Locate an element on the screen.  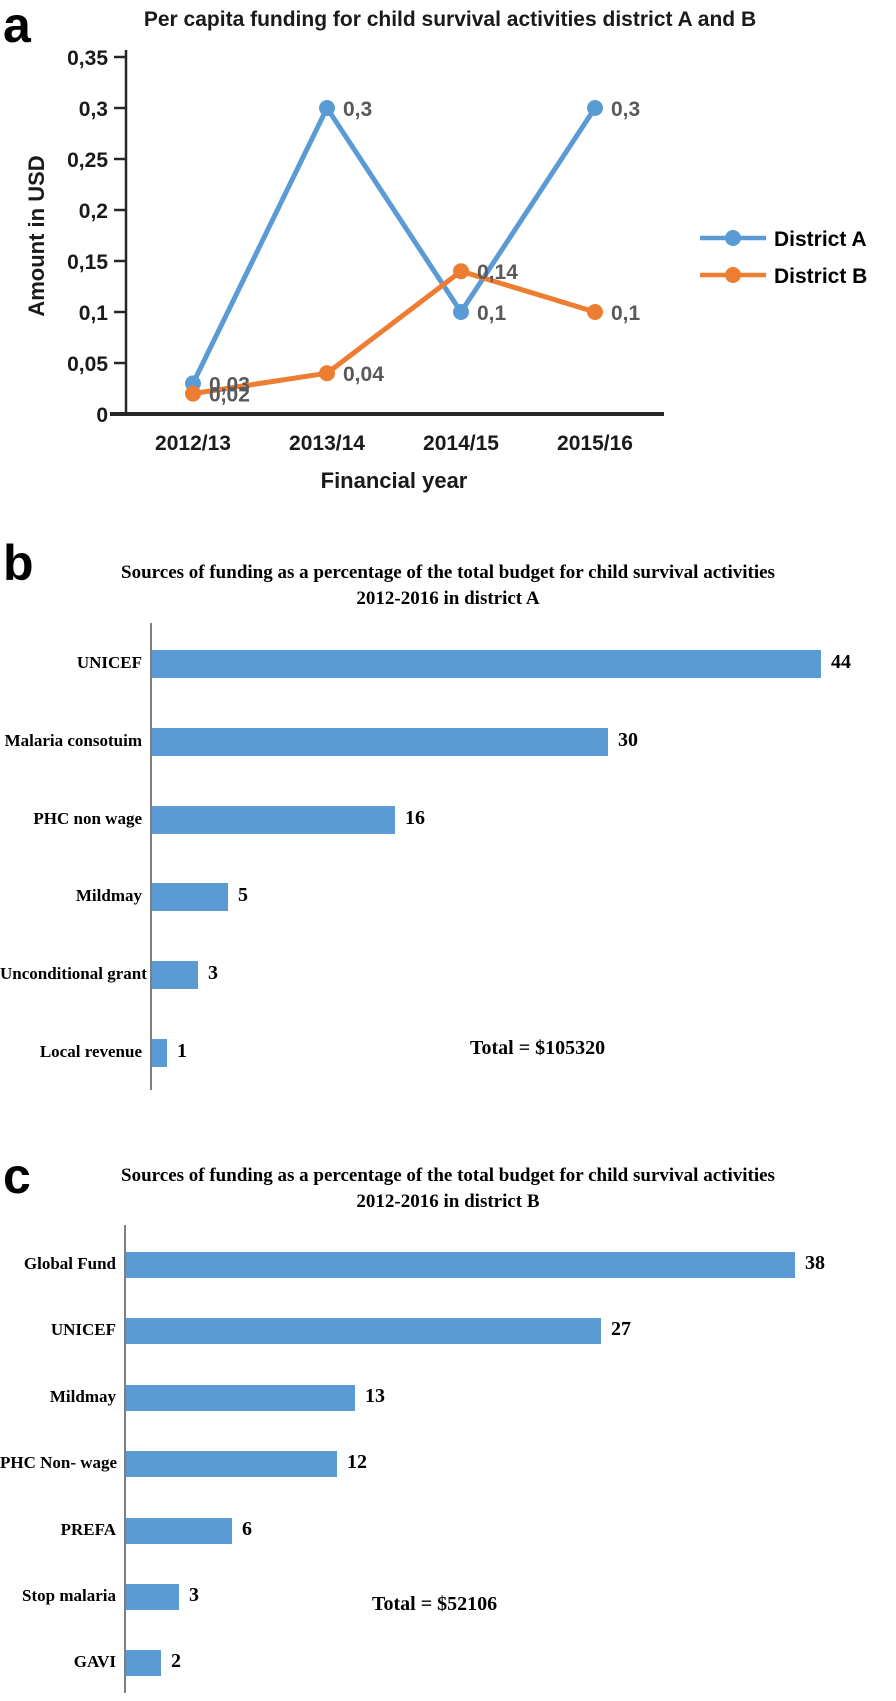
value-label: 38 is located at coordinates (815, 1263).